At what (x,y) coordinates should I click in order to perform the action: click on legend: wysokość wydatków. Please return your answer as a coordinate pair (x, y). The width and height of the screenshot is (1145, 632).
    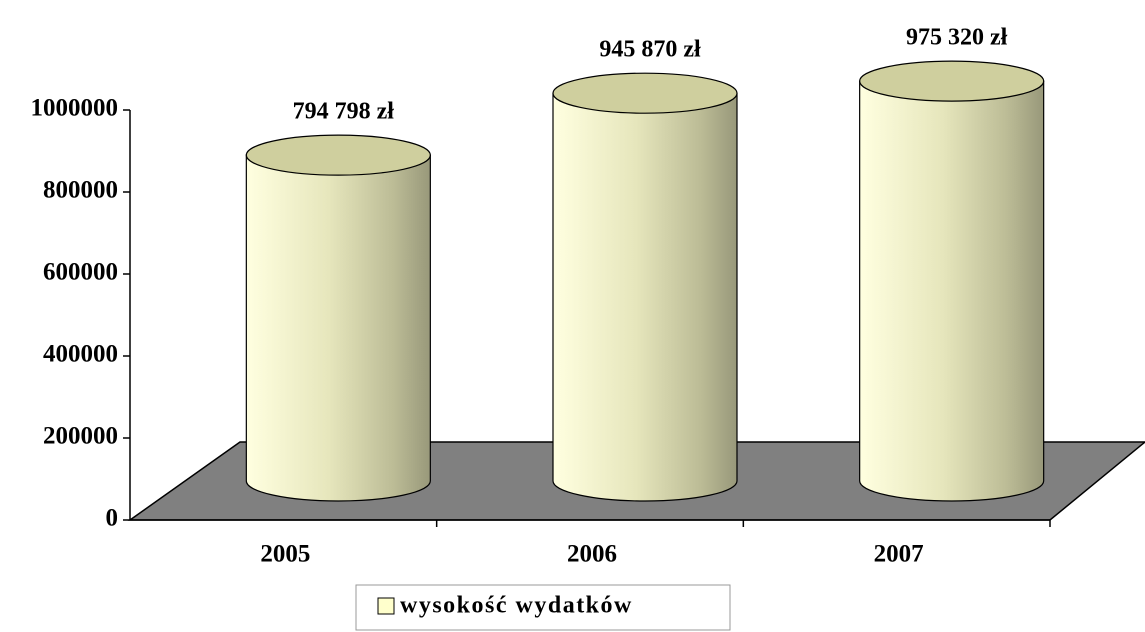
    Looking at the image, I should click on (543, 607).